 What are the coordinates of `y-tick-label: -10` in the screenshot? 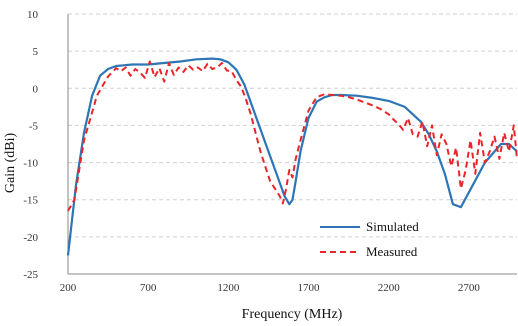 It's located at (30, 164).